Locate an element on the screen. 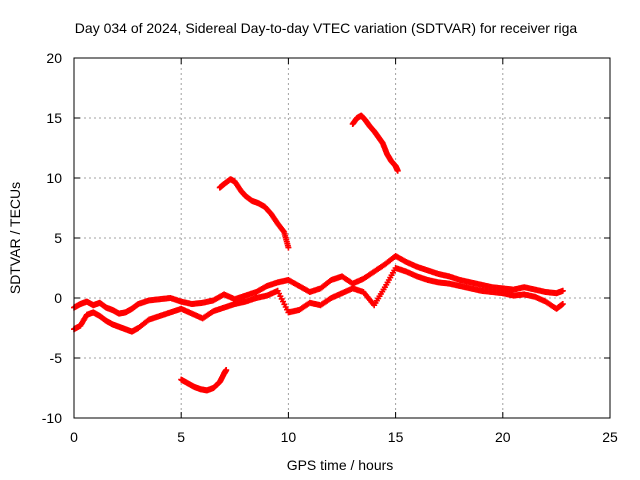 The height and width of the screenshot is (480, 640). y-tick-label: -5 is located at coordinates (56, 358).